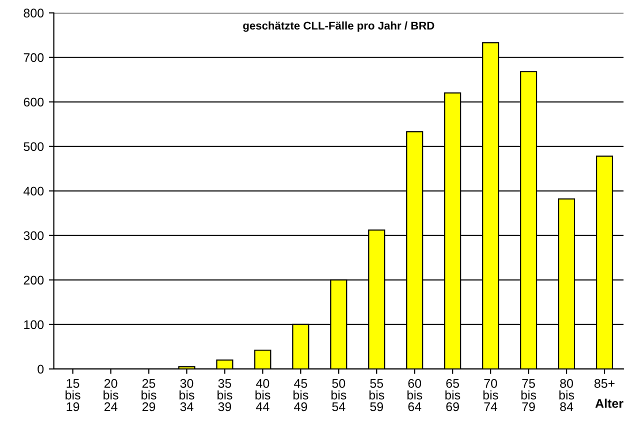 The height and width of the screenshot is (429, 633). What do you see at coordinates (34, 57) in the screenshot?
I see `y-tick-label: 700` at bounding box center [34, 57].